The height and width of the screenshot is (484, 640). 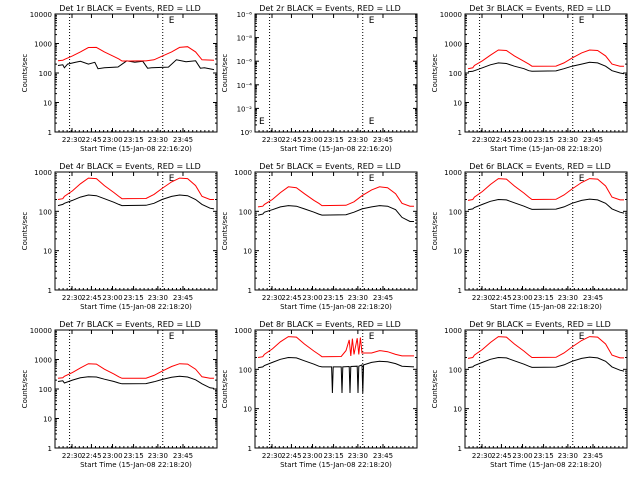 I want to click on panel-title: Det 4r BLACK = Events, RED = LLD, so click(x=130, y=166).